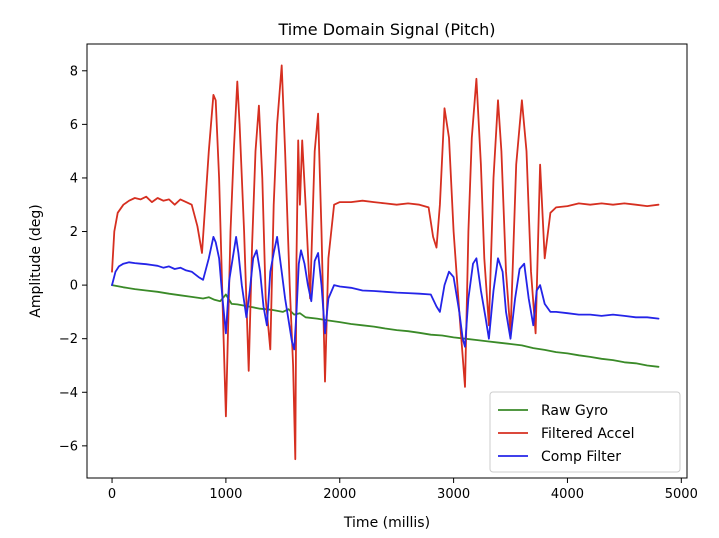 This screenshot has height=538, width=719. I want to click on y-tick-label: 2, so click(74, 232).